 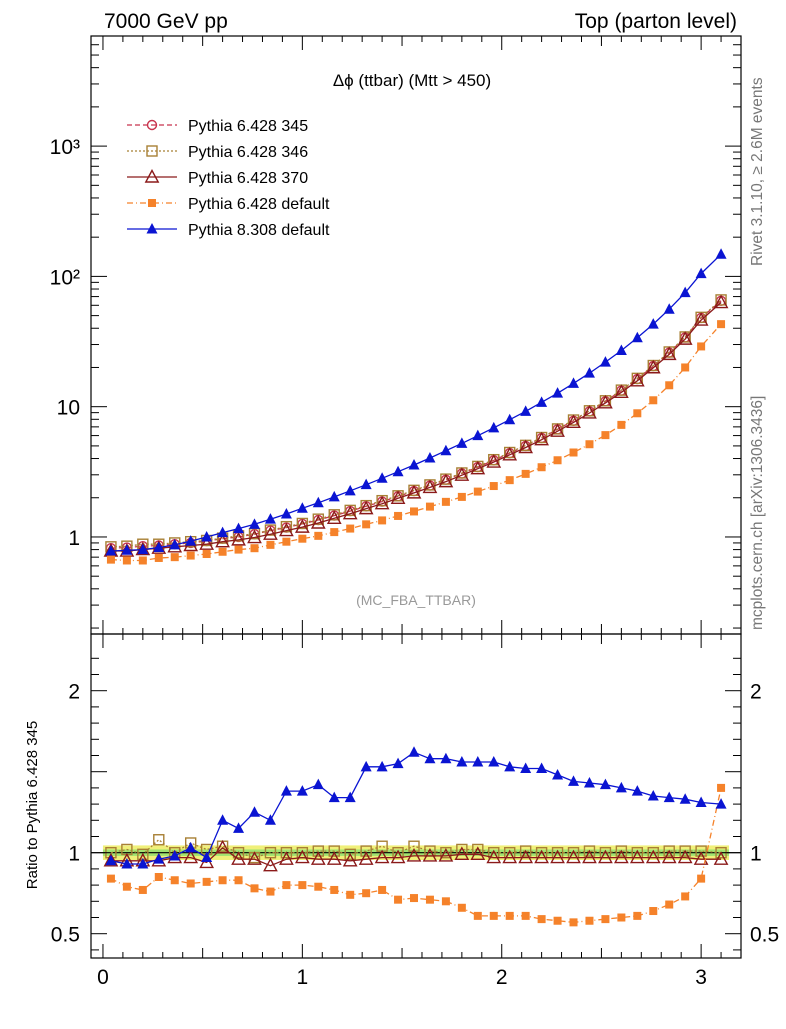 I want to click on main-plot-title: Δϕ (ttbar) (Mtt > 450), so click(x=412, y=80).